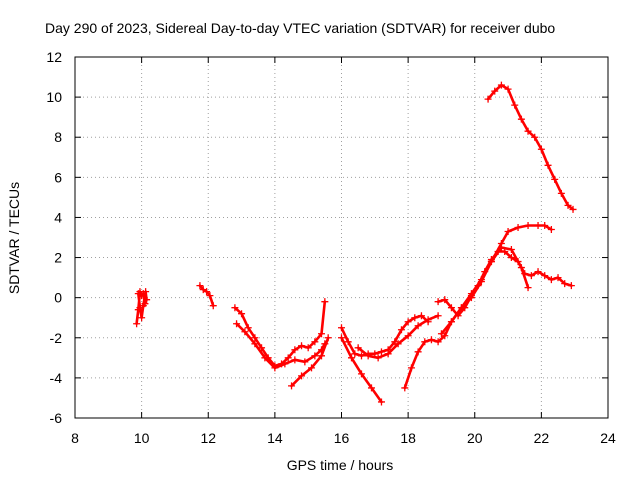 The width and height of the screenshot is (640, 480). I want to click on y-axis-label: SDTVAR / TECUs, so click(14, 238).